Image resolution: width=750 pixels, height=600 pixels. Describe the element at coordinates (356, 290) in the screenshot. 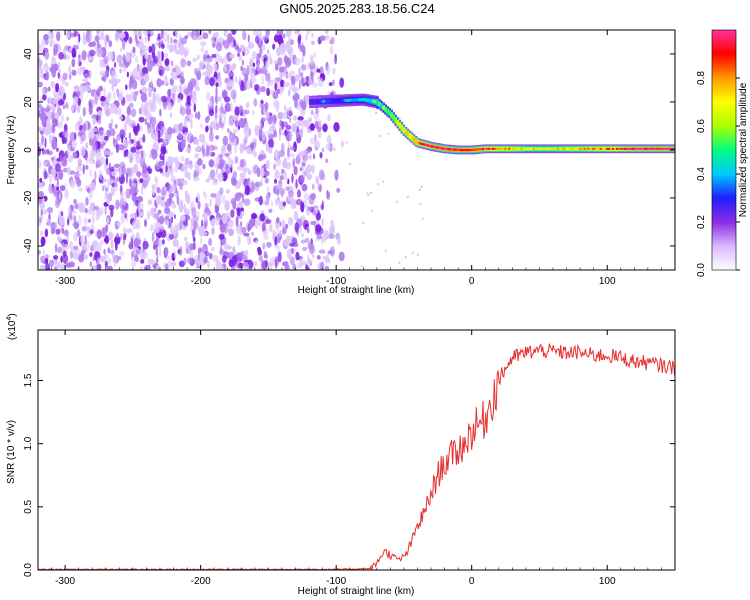

I see `spectrogram-x-label: Height of straight line (km)` at that location.